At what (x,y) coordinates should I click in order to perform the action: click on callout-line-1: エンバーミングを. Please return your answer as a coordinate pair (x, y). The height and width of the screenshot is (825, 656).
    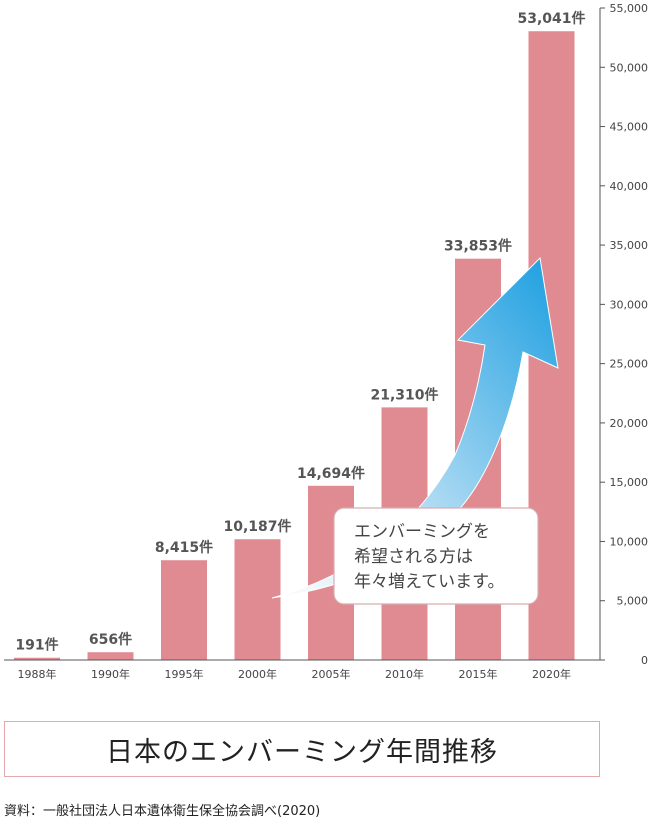
    Looking at the image, I should click on (422, 532).